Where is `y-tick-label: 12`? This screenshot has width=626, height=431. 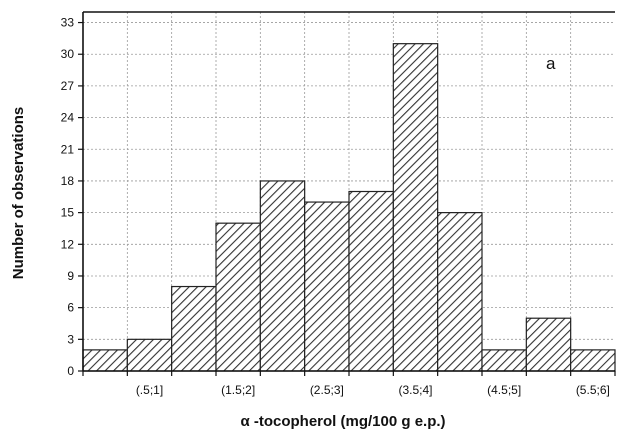 y-tick-label: 12 is located at coordinates (68, 244).